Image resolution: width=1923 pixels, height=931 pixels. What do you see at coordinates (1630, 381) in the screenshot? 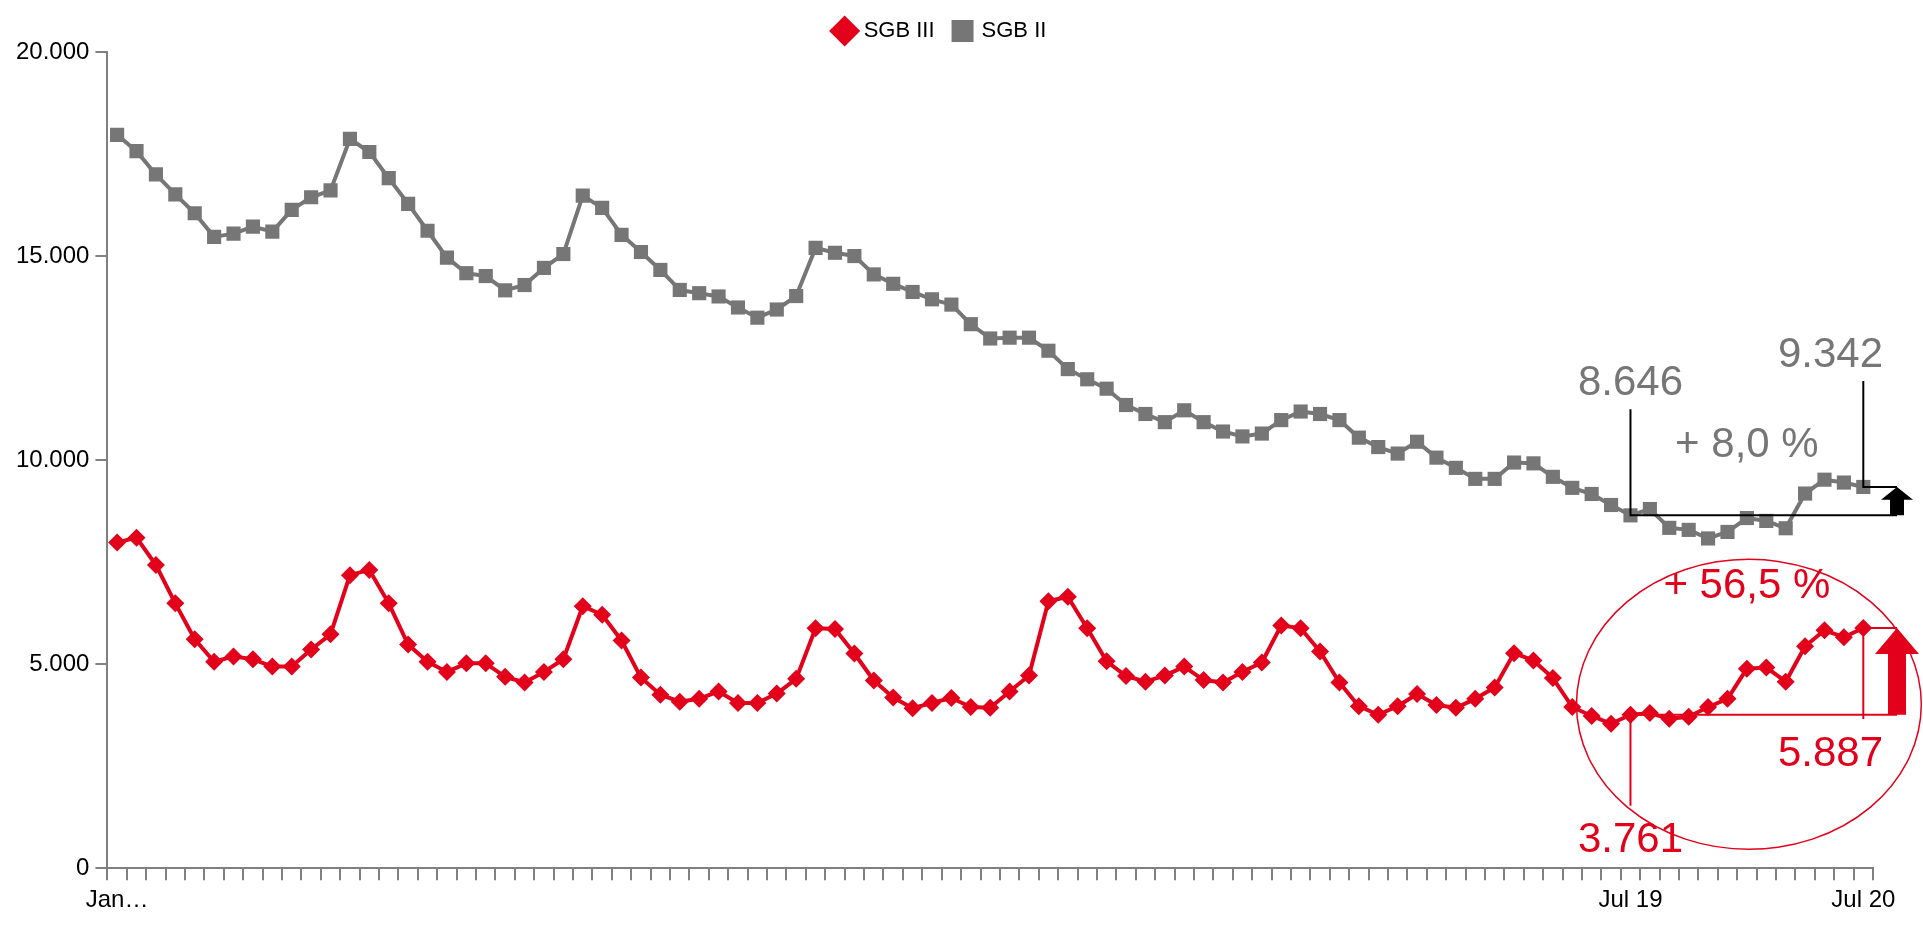
I see `annotation: 8.646` at bounding box center [1630, 381].